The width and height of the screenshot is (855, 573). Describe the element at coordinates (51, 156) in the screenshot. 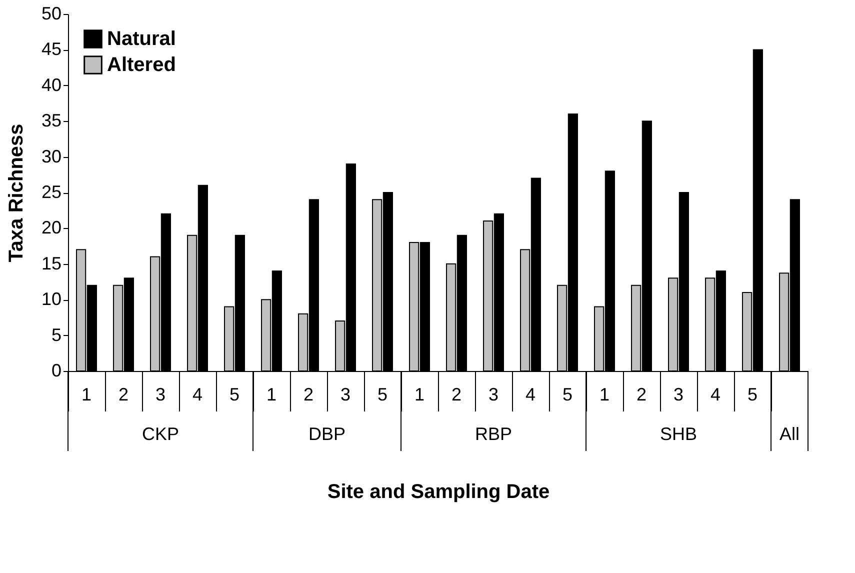

I see `y-tick-label: 30` at that location.